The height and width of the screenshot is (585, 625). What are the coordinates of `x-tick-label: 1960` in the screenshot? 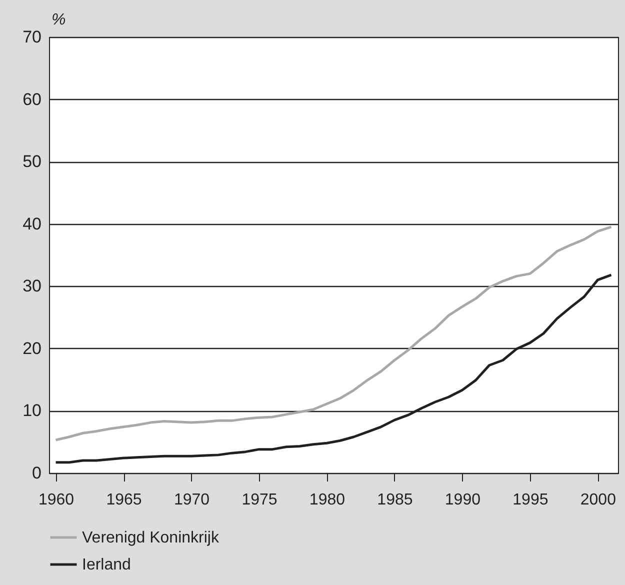 It's located at (56, 500).